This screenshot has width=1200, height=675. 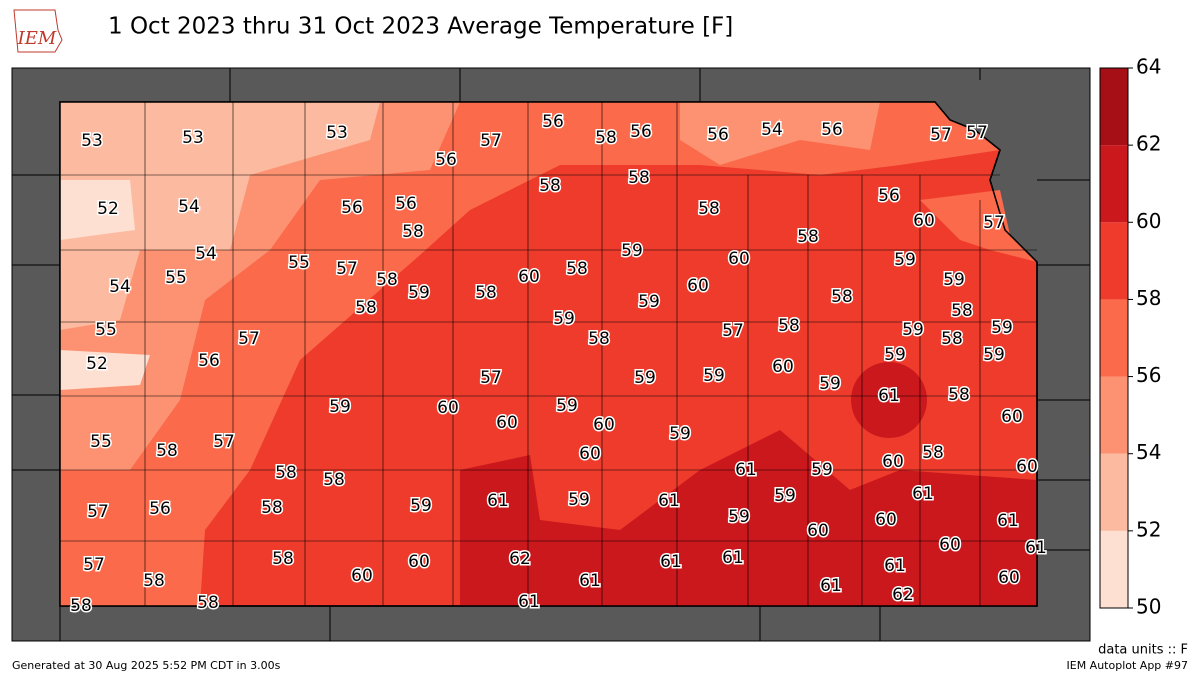 I want to click on station-value: 53, so click(x=337, y=133).